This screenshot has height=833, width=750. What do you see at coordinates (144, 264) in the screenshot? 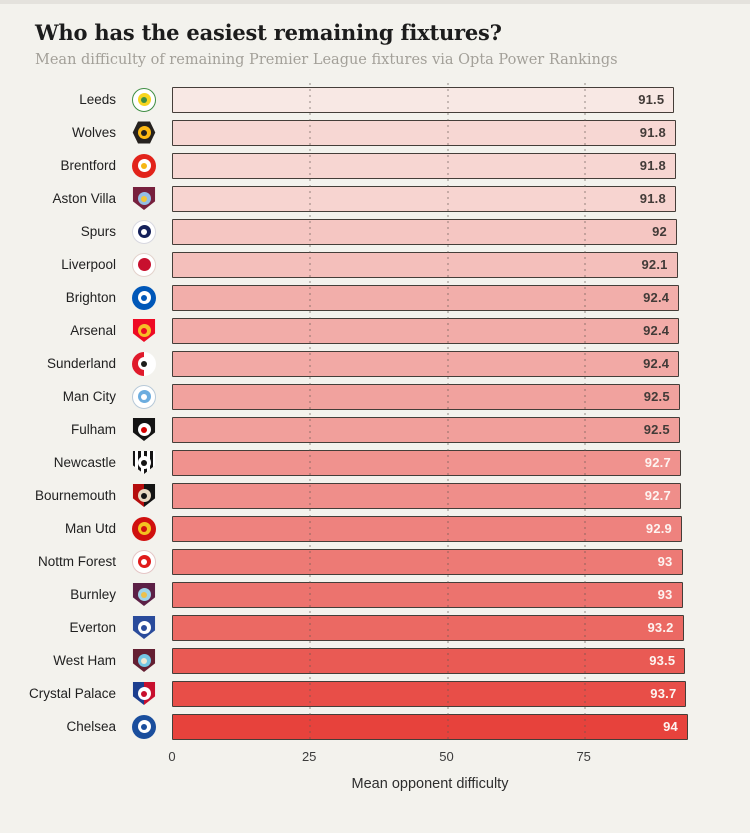
I see `liverpool-badge-icon` at bounding box center [144, 264].